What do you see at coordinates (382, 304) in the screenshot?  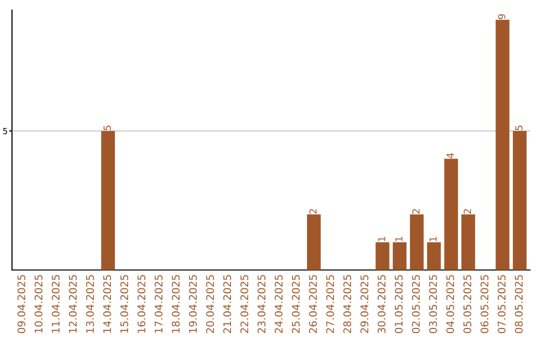 I see `x-tick-label: 30.04.2025` at bounding box center [382, 304].